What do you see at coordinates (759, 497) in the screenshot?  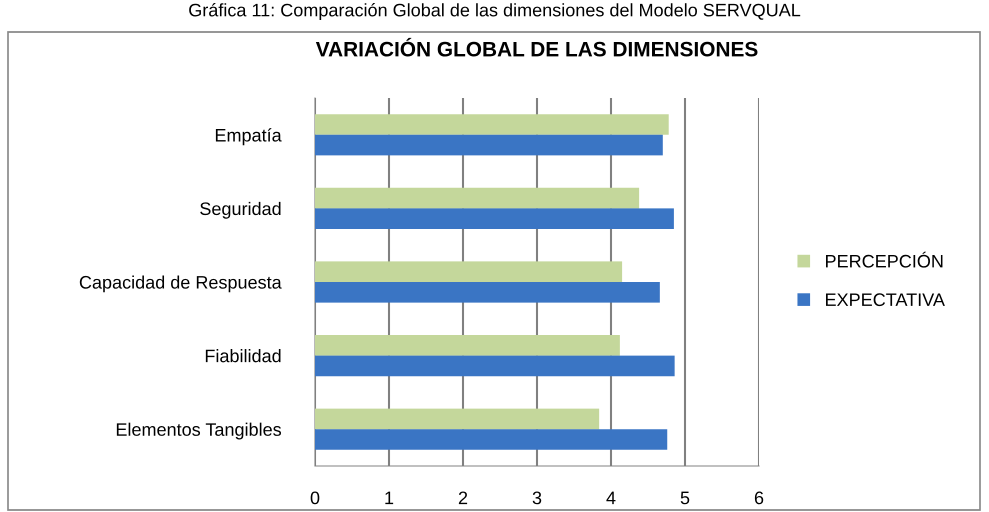 I see `x-tick-label: 6` at bounding box center [759, 497].